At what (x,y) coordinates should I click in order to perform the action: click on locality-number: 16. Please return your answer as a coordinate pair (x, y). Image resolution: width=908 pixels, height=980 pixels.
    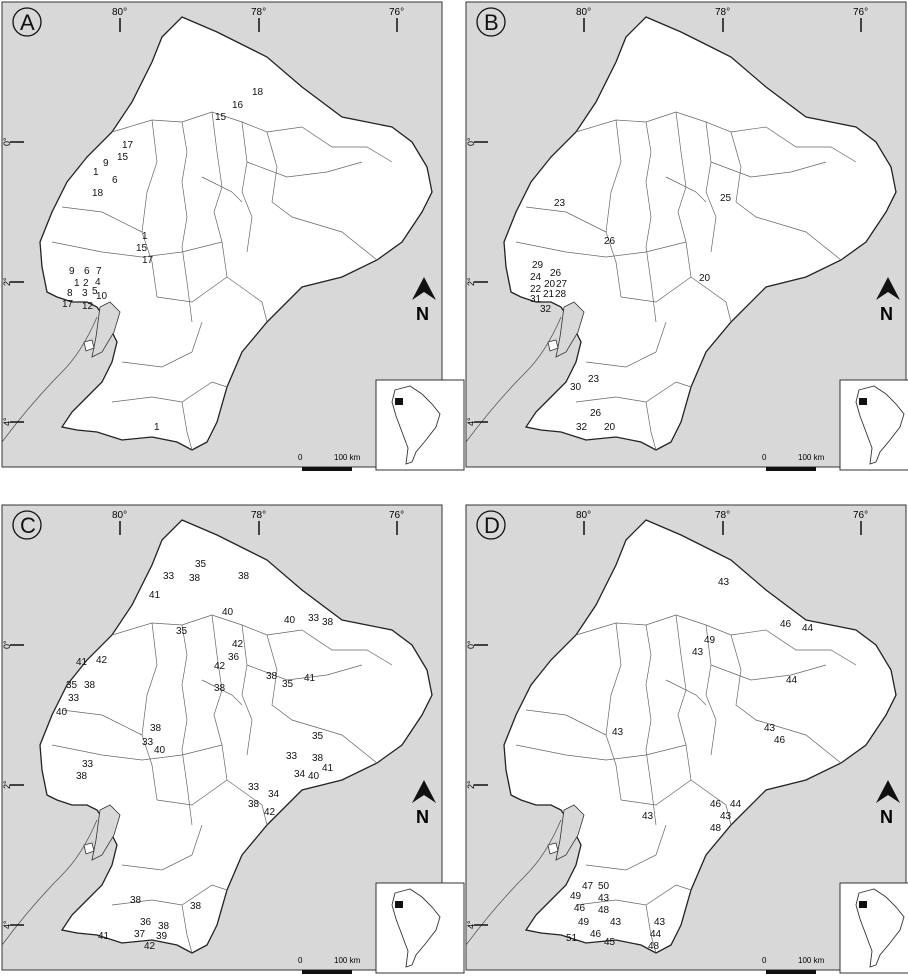
    Looking at the image, I should click on (238, 105).